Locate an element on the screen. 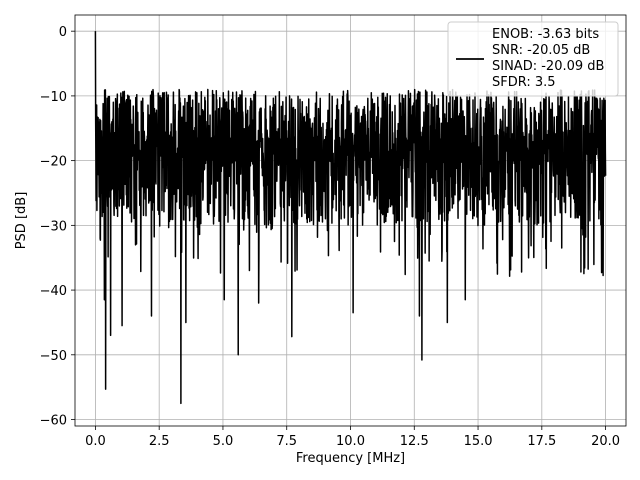  y-axis-ticks: 0 −10 −20 −30 −40 −50 −60 is located at coordinates (57, 227).